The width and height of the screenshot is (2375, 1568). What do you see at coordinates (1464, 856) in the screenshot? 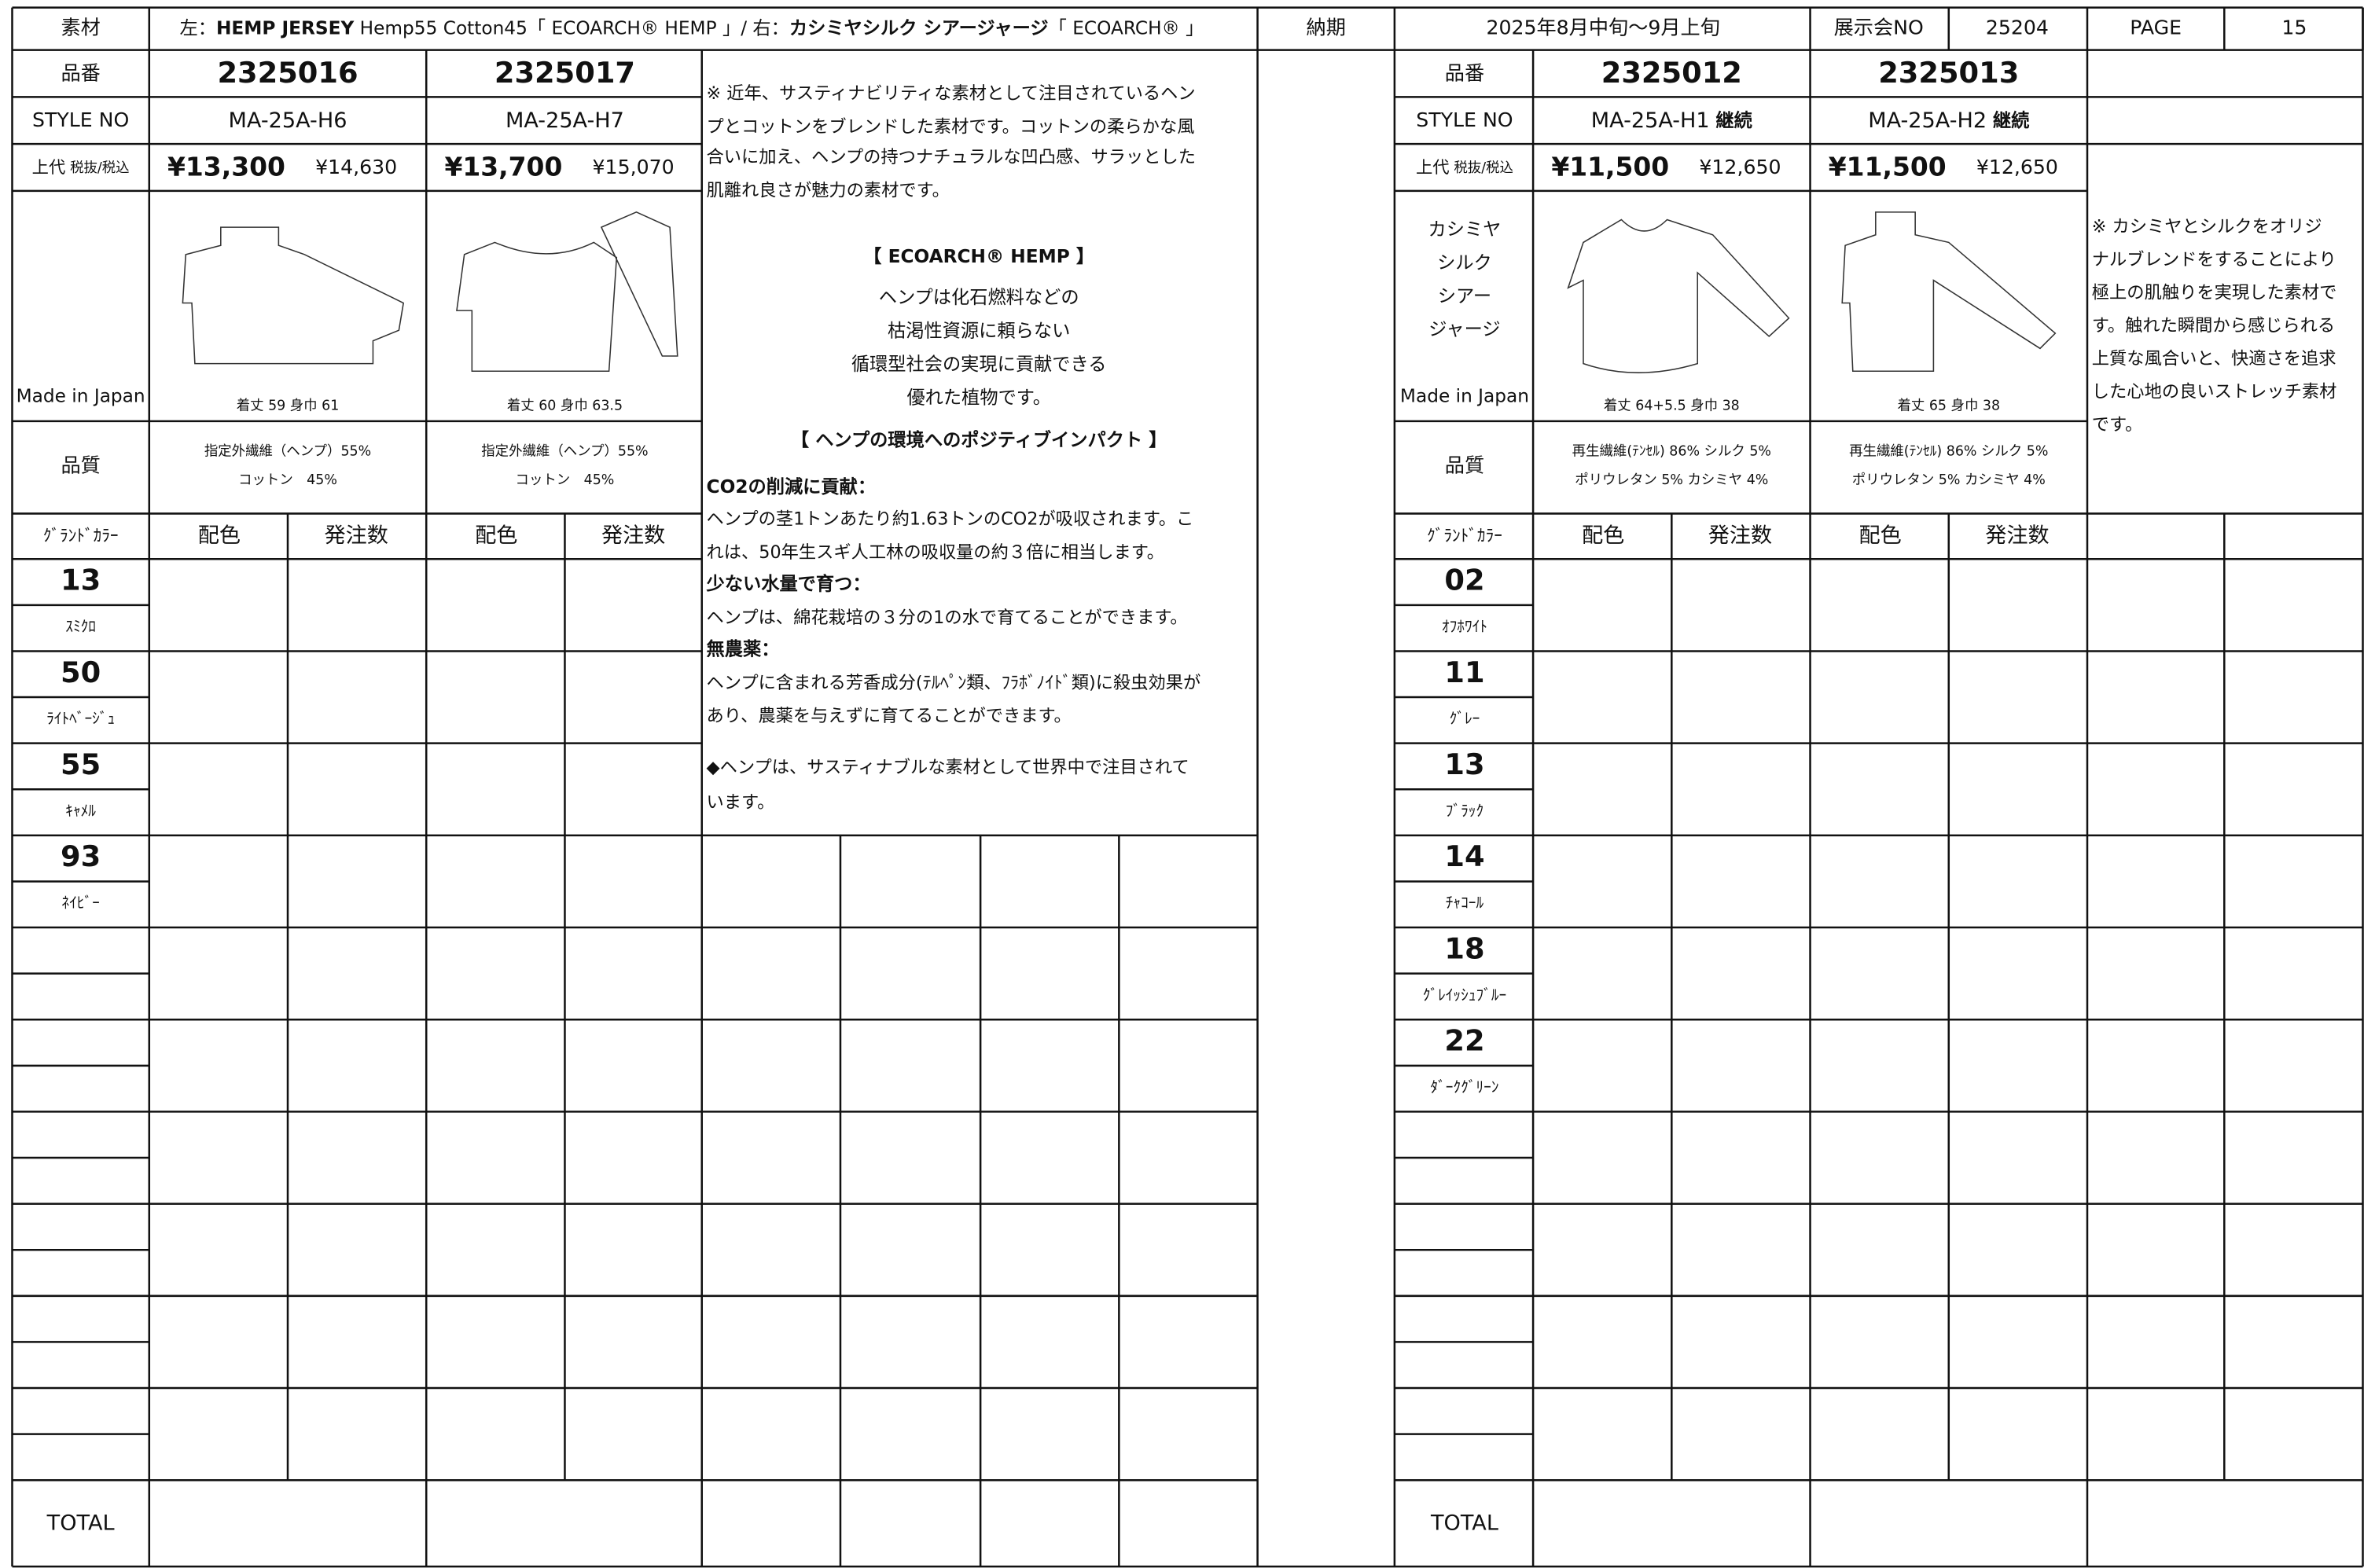
I see `cell-text: 14` at bounding box center [1464, 856].